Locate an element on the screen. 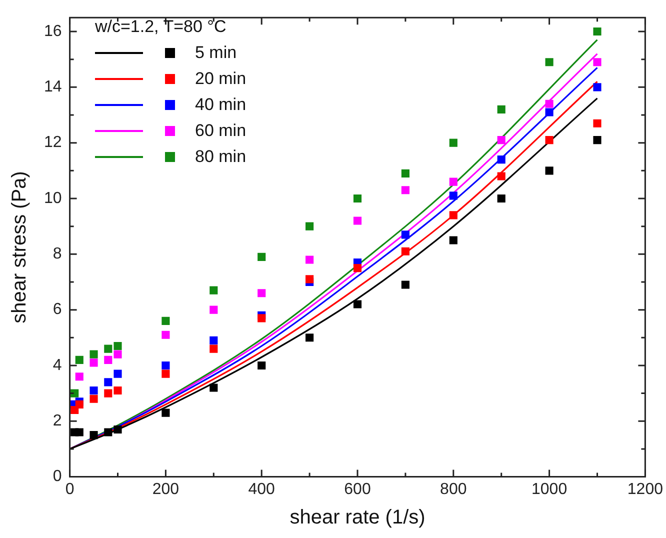  y-tick-label: 16 is located at coordinates (53, 31).